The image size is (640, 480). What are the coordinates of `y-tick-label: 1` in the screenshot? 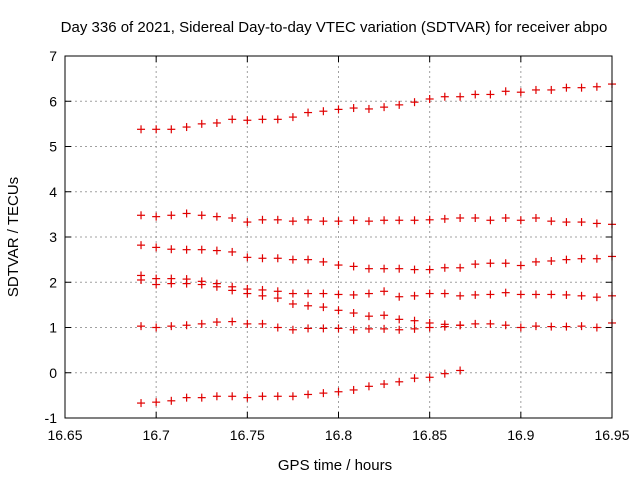 It's located at (53, 328).